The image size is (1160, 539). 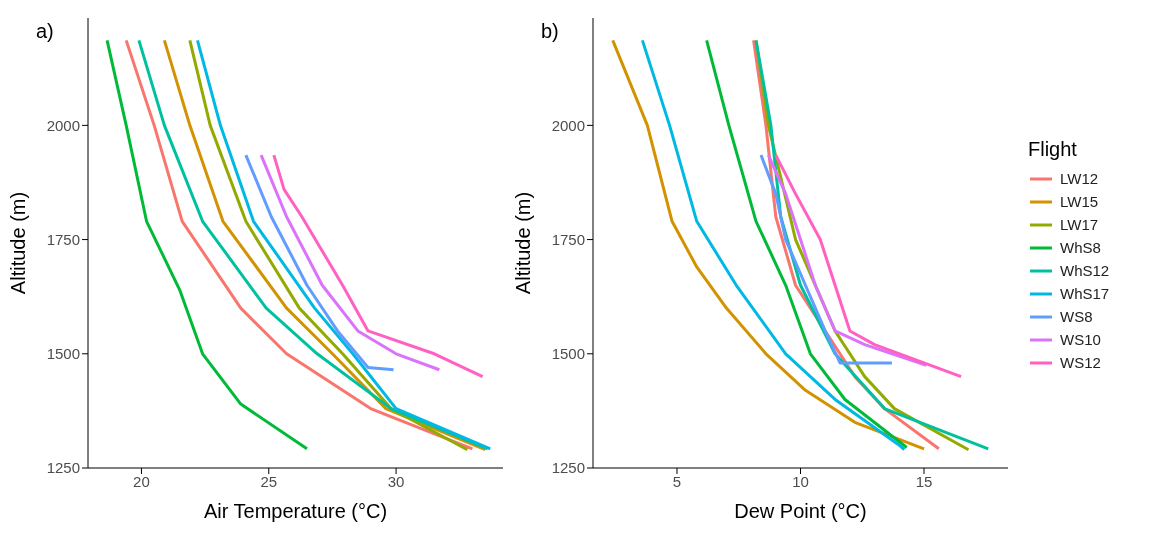 I want to click on x-tick-label: 5, so click(x=677, y=481).